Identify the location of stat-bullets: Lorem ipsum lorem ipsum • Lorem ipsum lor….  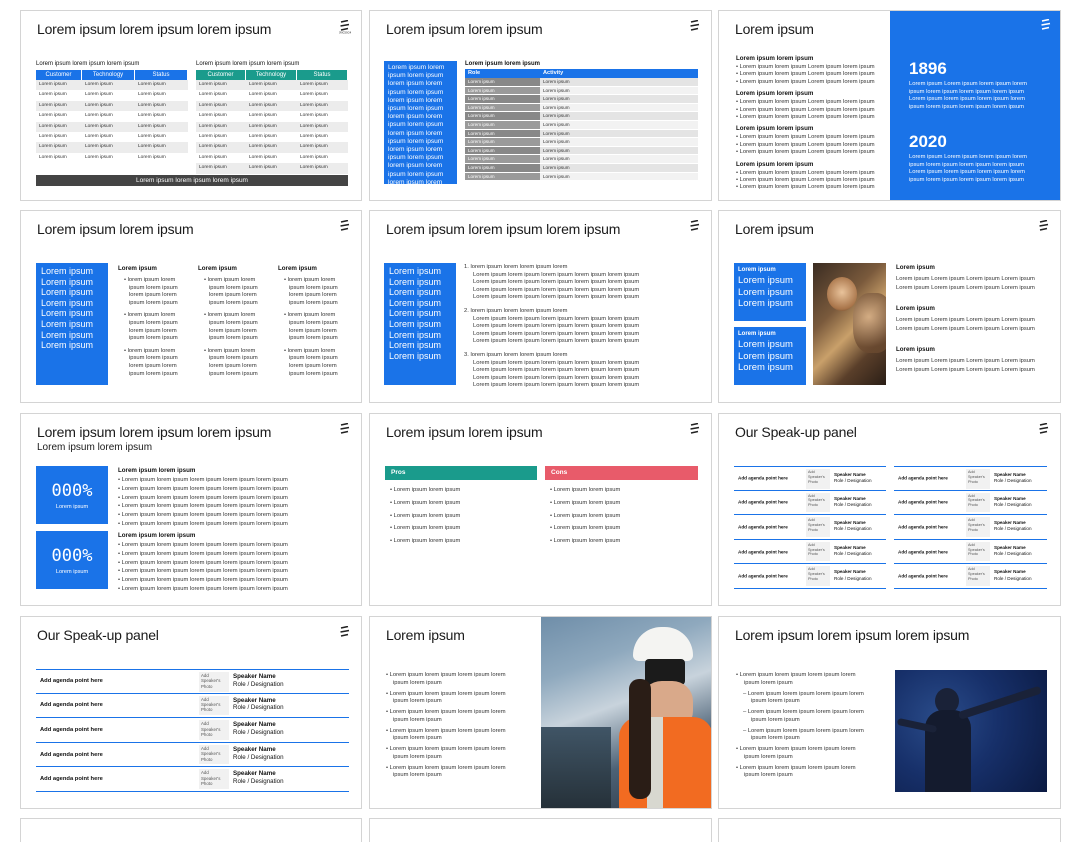
(203, 563).